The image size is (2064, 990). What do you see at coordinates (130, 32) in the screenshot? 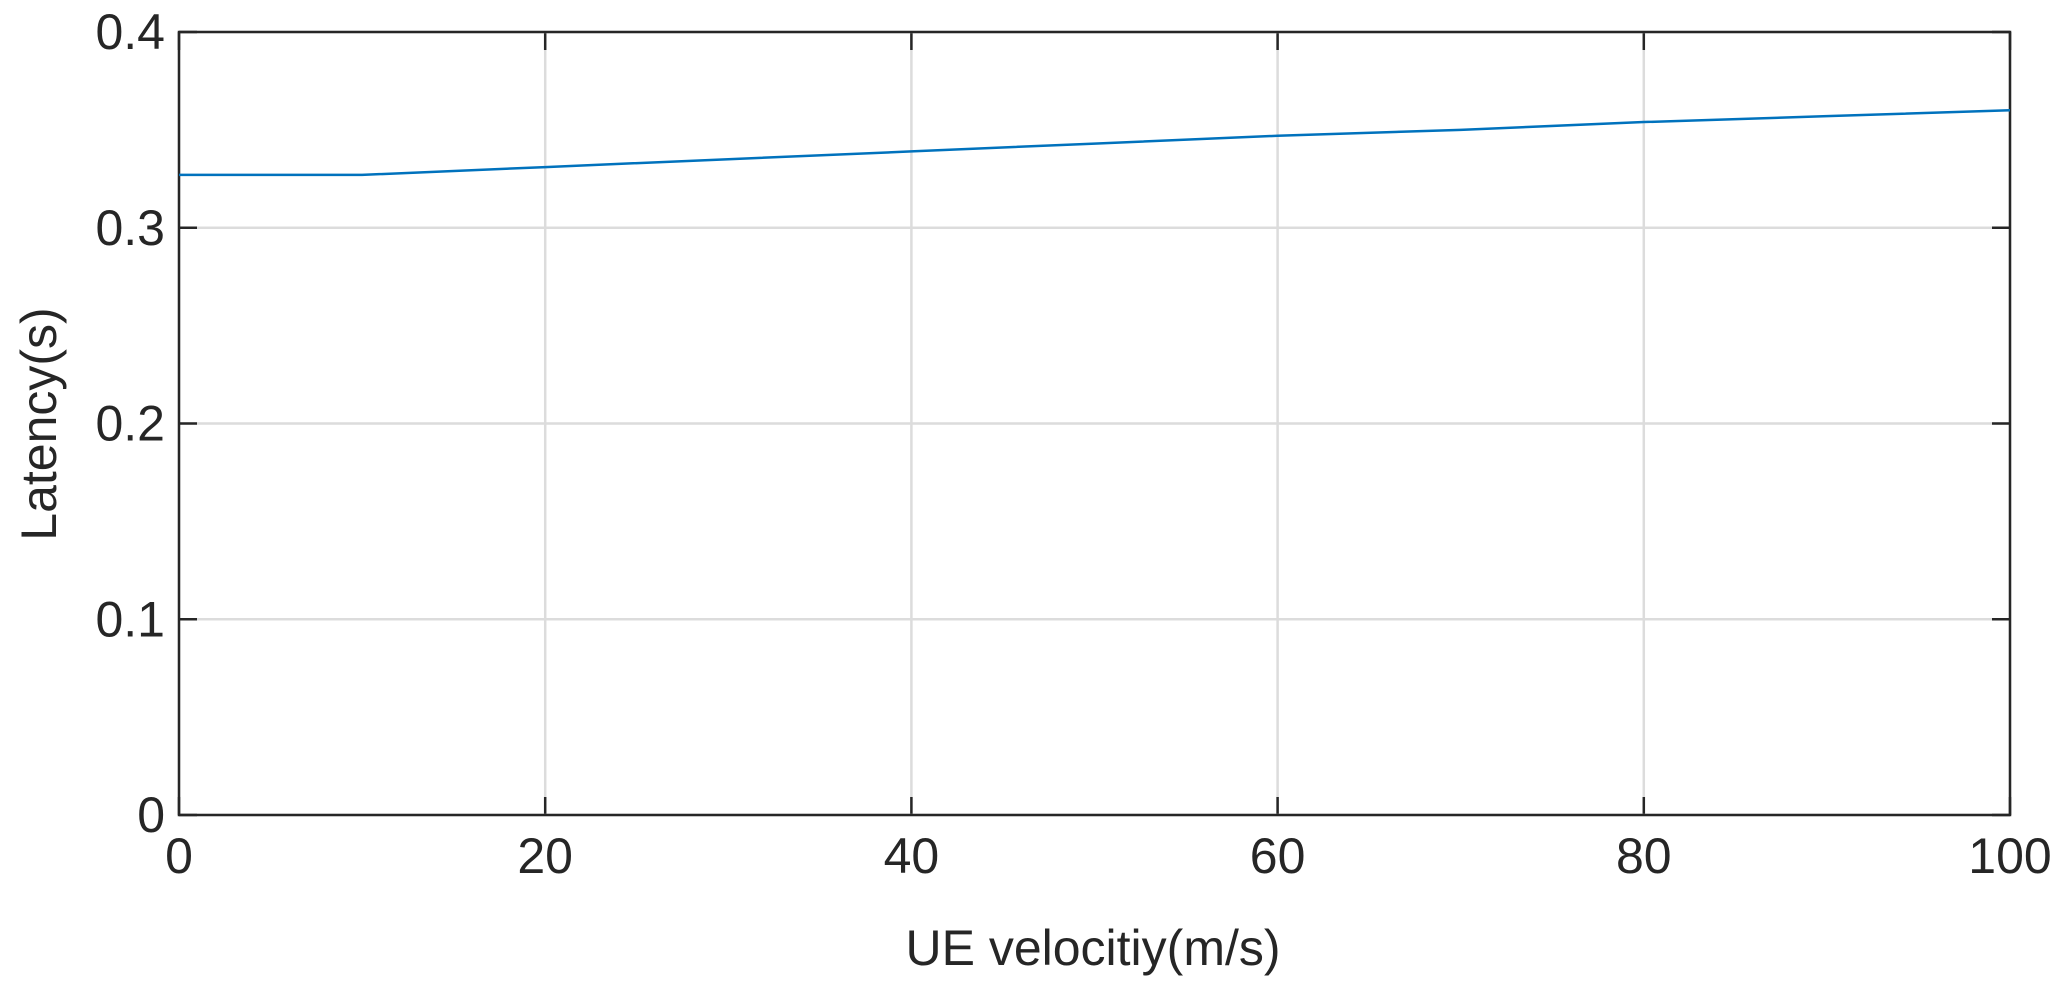
I see `y-tick-label: 0.4` at bounding box center [130, 32].